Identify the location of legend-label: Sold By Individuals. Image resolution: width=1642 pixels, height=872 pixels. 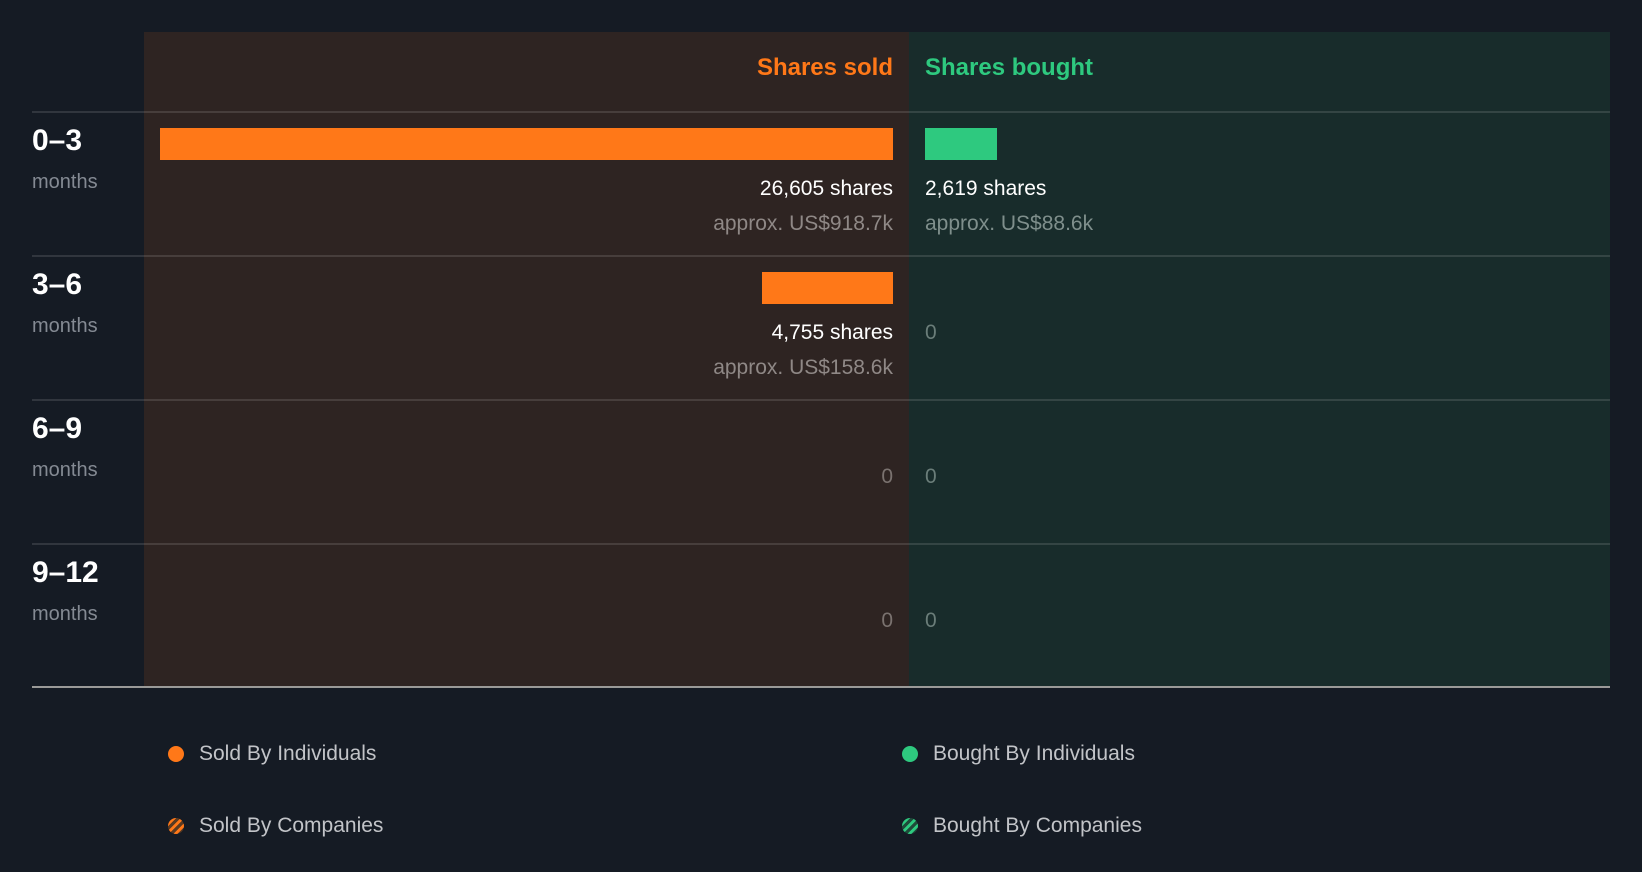
(288, 753).